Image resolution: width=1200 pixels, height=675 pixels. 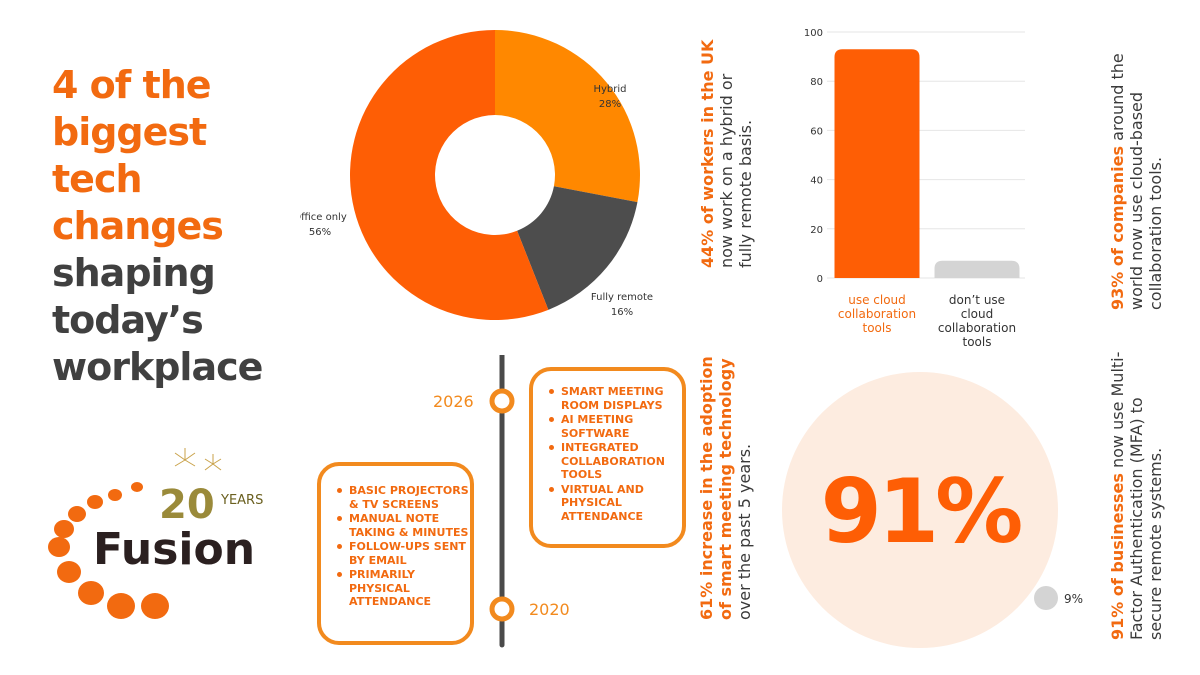 I want to click on donut-percent-label: 56%, so click(x=320, y=232).